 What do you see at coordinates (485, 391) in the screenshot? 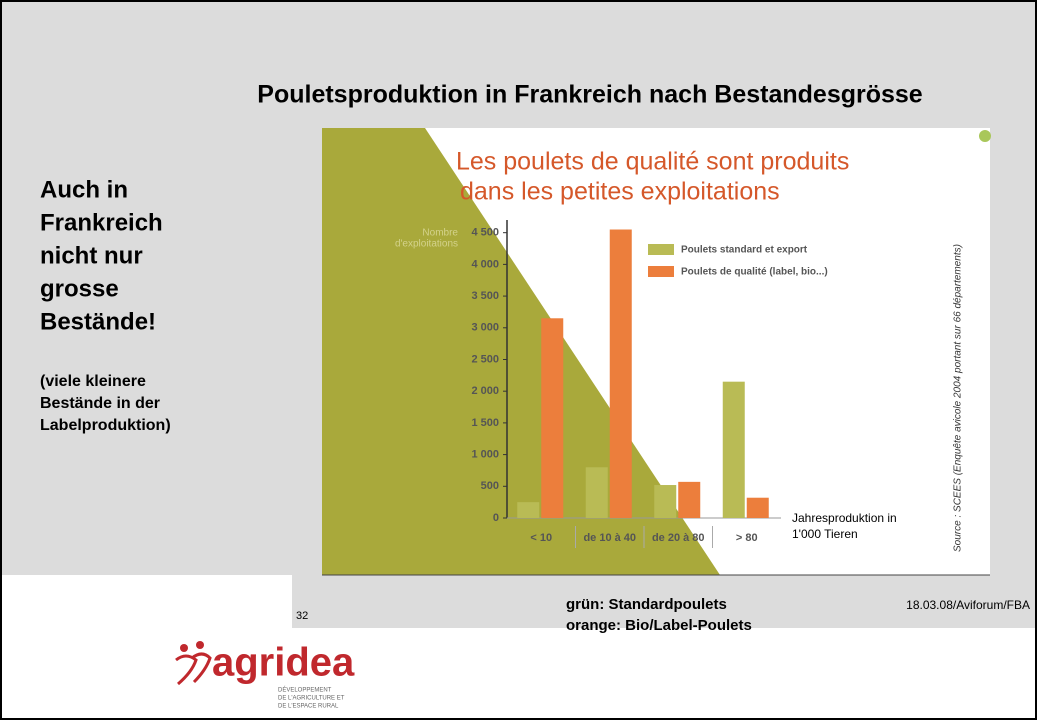
I see `y-tick-label: 2 000` at bounding box center [485, 391].